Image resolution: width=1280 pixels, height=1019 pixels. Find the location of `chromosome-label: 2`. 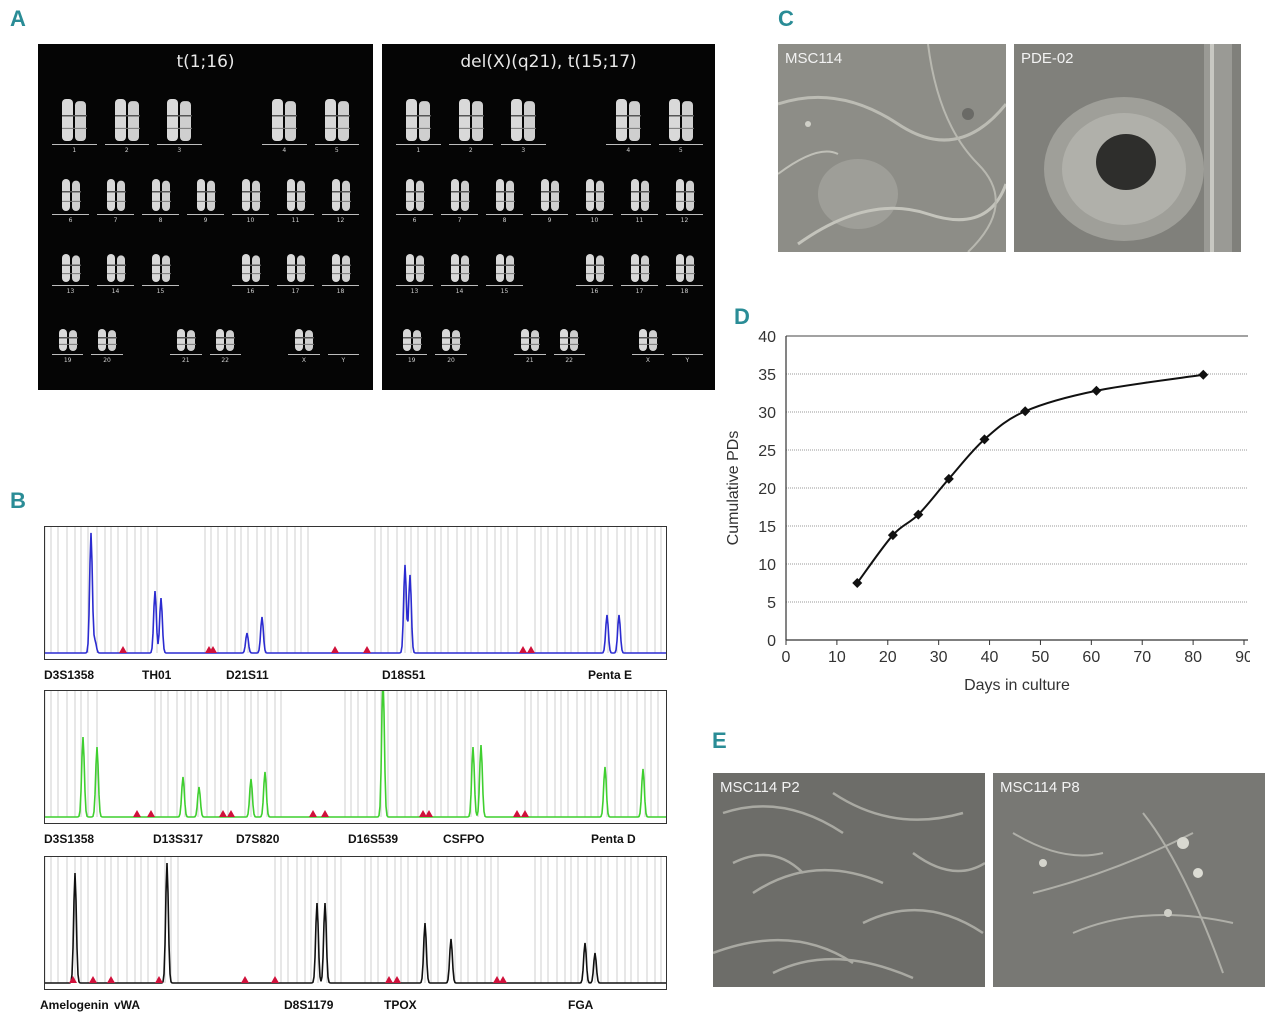

chromosome-label: 2 is located at coordinates (126, 150).